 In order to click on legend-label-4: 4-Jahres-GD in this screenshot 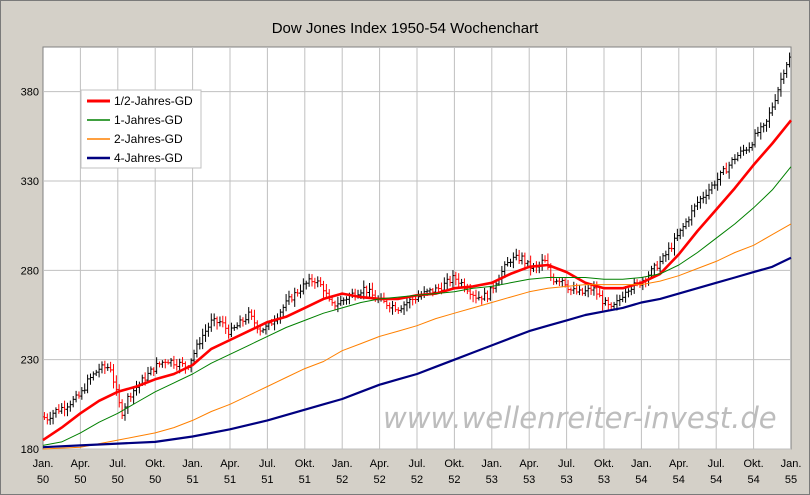, I will do `click(148, 158)`.